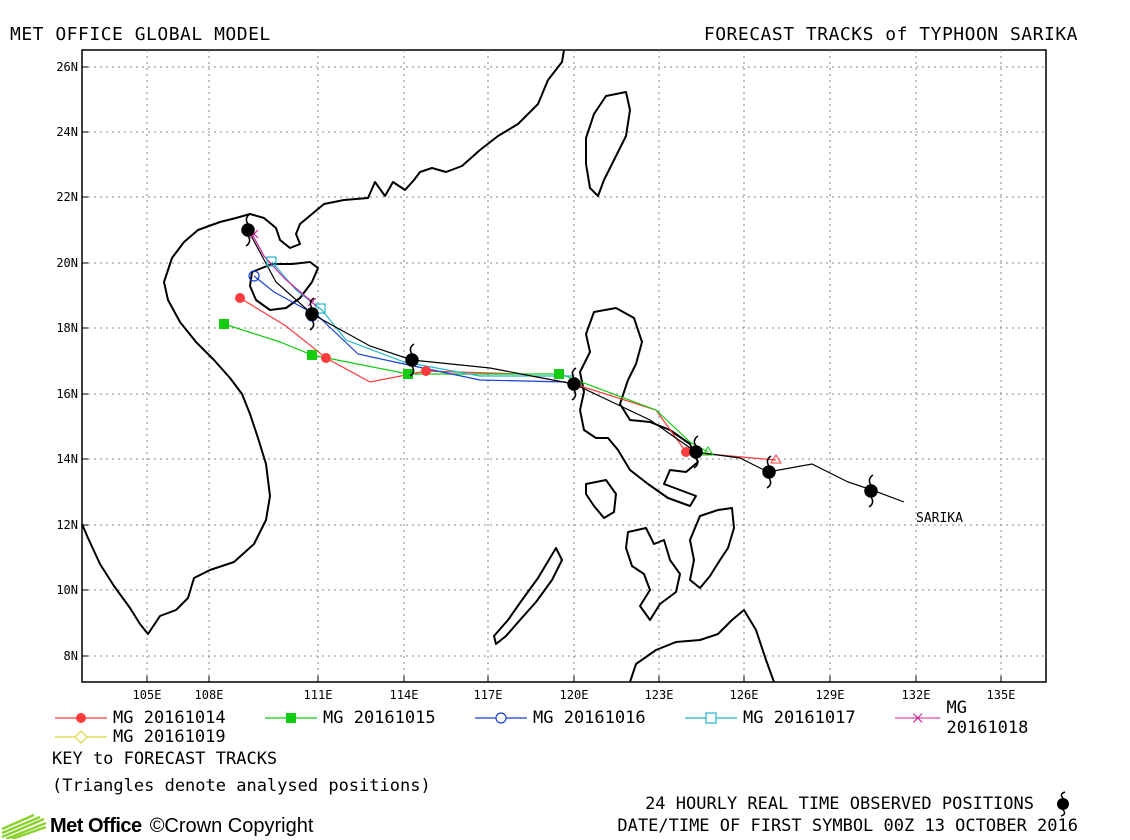  What do you see at coordinates (987, 718) in the screenshot?
I see `legend-label: MG 20161018` at bounding box center [987, 718].